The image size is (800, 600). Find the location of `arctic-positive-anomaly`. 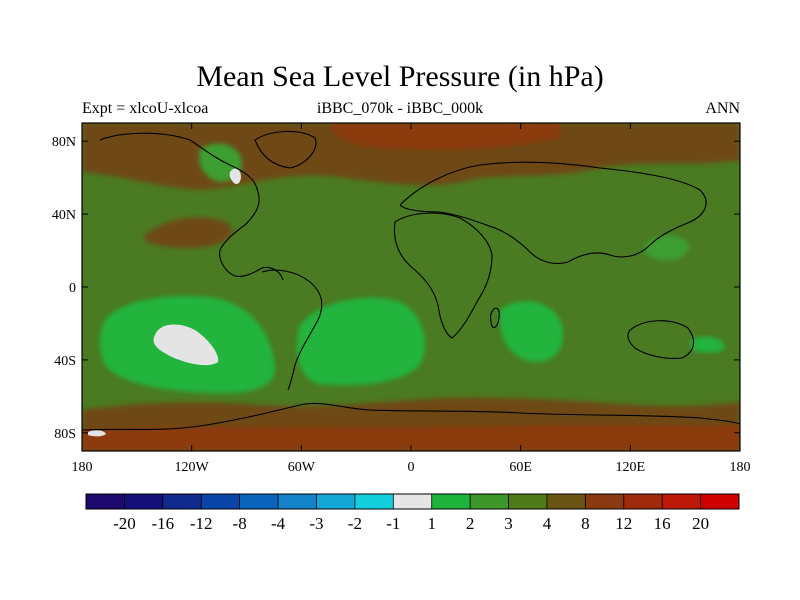

arctic-positive-anomaly is located at coordinates (411, 156).